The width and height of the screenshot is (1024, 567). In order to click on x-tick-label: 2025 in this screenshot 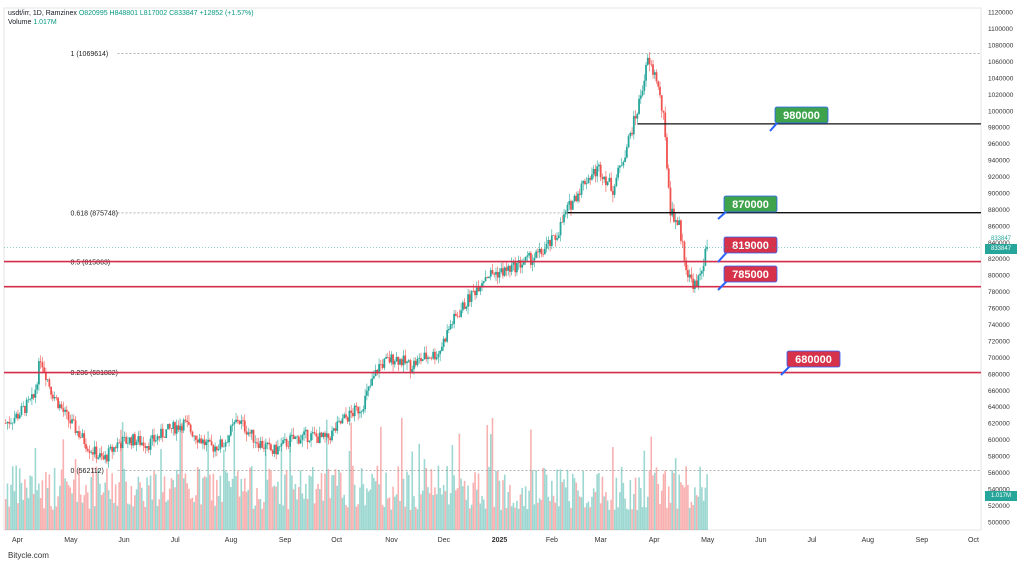, I will do `click(500, 540)`.